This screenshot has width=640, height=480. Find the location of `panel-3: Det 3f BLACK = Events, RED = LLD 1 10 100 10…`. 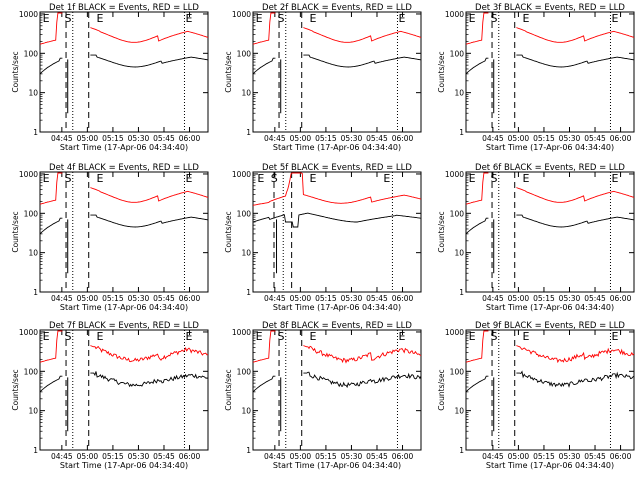

panel-3: Det 3f BLACK = Events, RED = LLD 1 10 100 10… is located at coordinates (536, 77).